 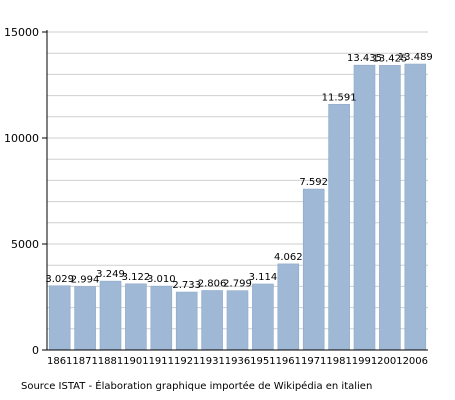 What do you see at coordinates (25, 244) in the screenshot?
I see `y-tick-label: 5000` at bounding box center [25, 244].